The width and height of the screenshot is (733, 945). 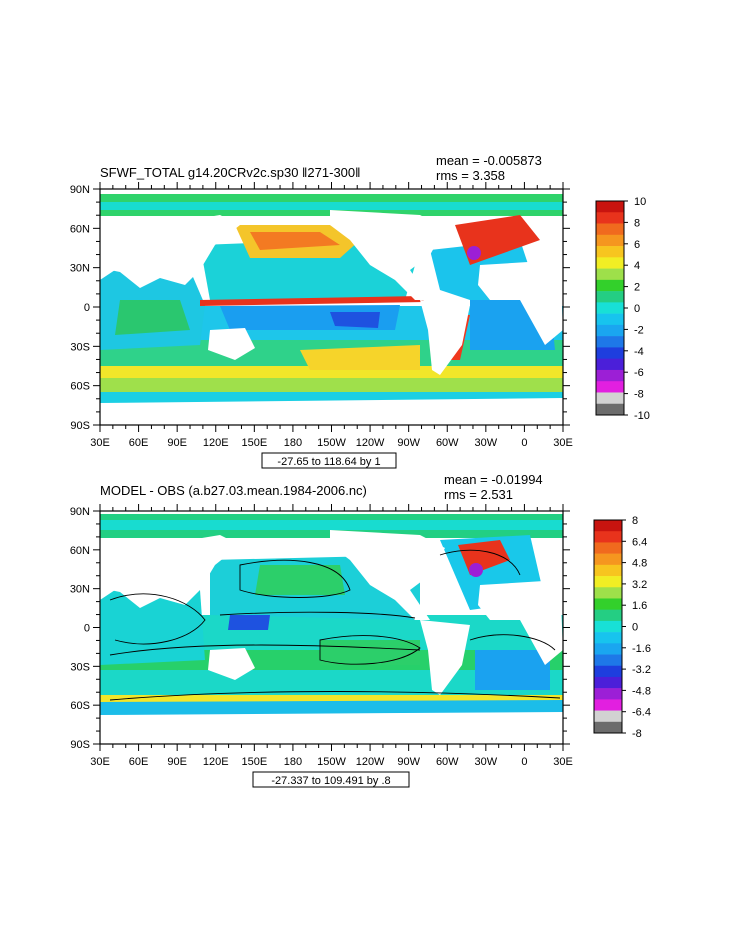 What do you see at coordinates (637, 245) in the screenshot?
I see `colorbar-label: 6` at bounding box center [637, 245].